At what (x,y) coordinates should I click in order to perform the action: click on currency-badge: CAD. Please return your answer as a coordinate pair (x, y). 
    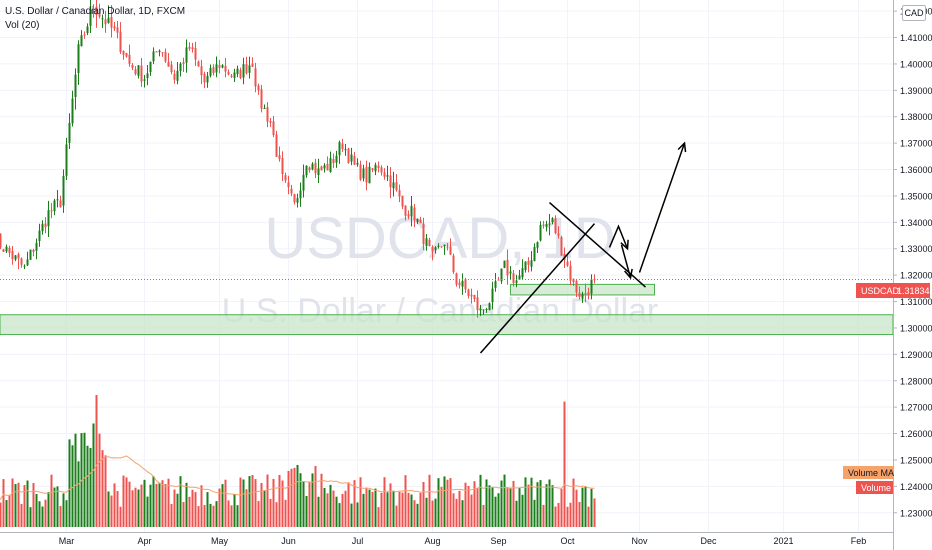
    Looking at the image, I should click on (914, 13).